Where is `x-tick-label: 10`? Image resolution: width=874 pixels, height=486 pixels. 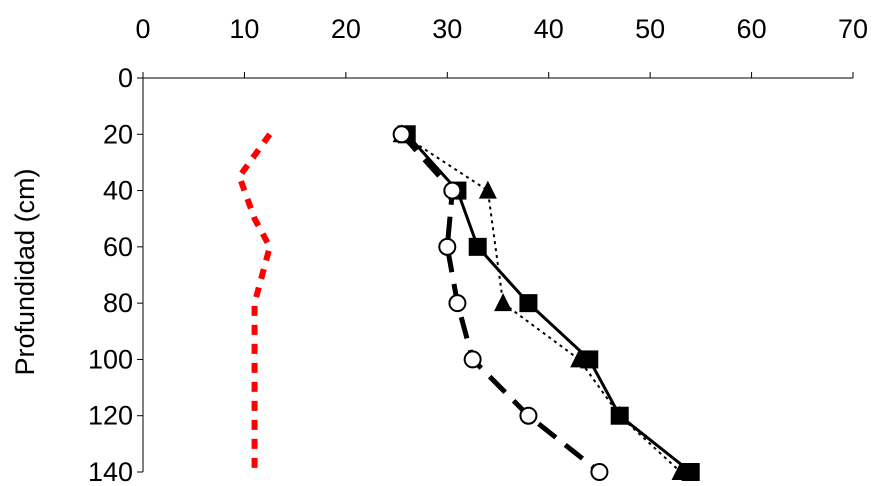 x-tick-label: 10 is located at coordinates (244, 29).